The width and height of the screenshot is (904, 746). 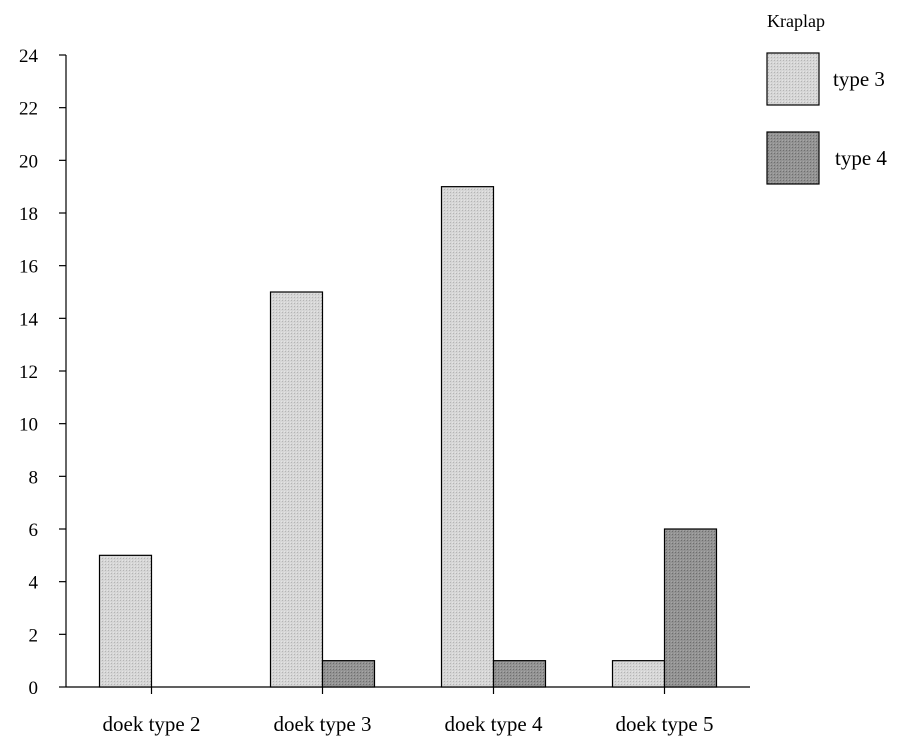 What do you see at coordinates (29, 319) in the screenshot?
I see `y-tick-label: 14` at bounding box center [29, 319].